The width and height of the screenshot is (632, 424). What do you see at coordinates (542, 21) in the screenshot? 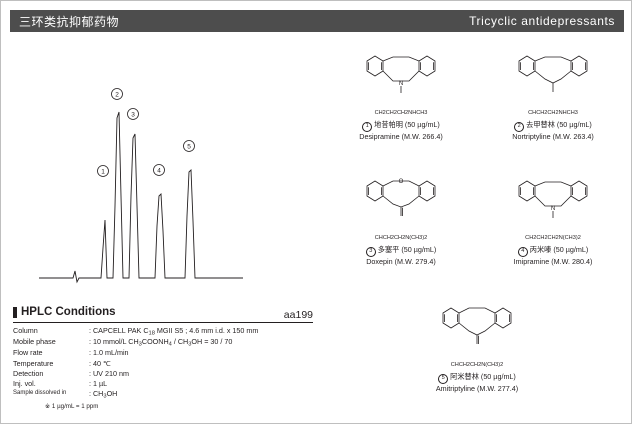
I see `header-title-en: Tricyclic antidepressants` at bounding box center [542, 21].